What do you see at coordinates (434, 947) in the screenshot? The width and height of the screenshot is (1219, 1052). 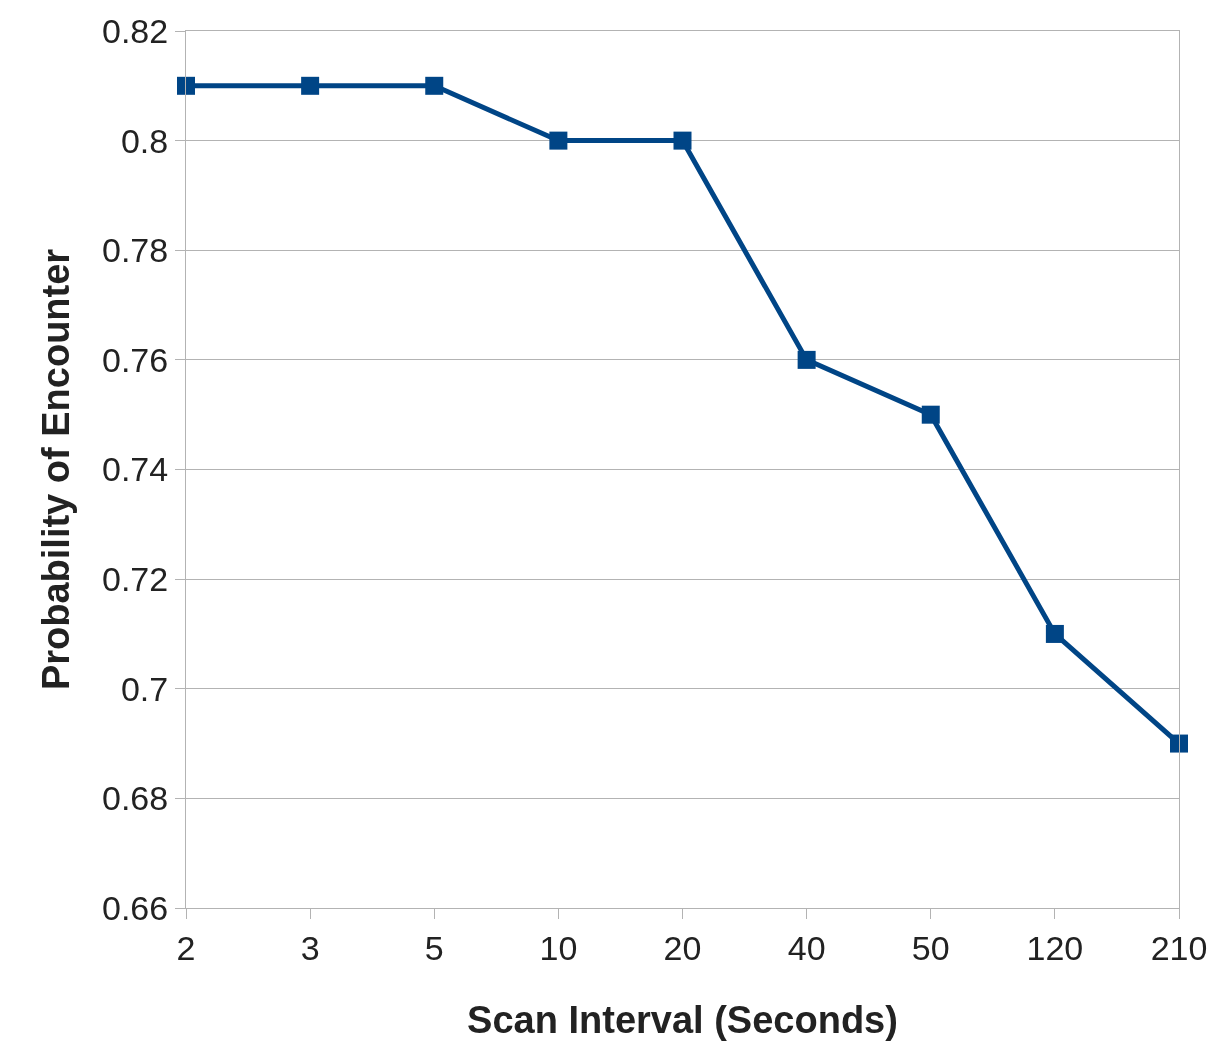 I see `x-tick-label: 5` at bounding box center [434, 947].